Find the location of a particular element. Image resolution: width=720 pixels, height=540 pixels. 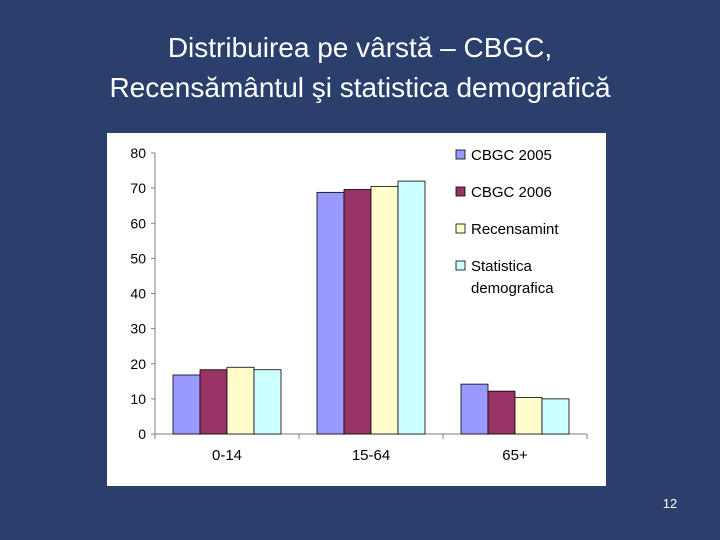

y-tick-label: 50 is located at coordinates (138, 258).